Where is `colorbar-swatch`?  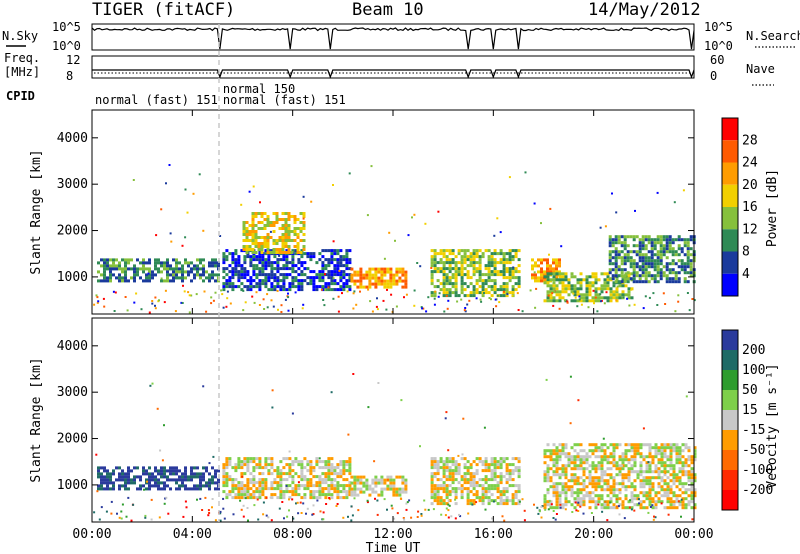
colorbar-swatch is located at coordinates (730, 420).